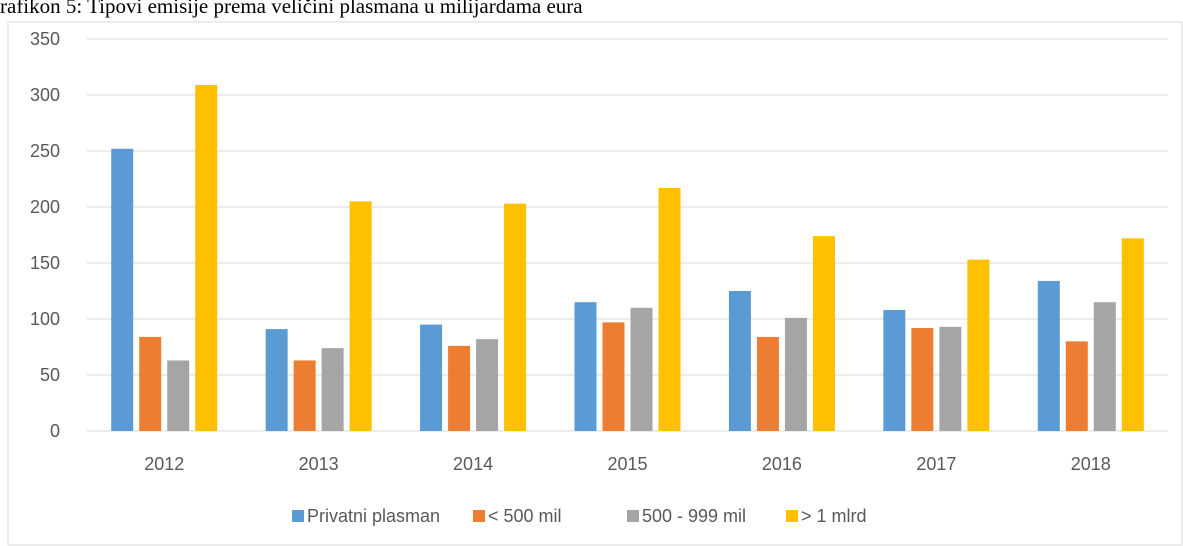 Image resolution: width=1183 pixels, height=546 pixels. What do you see at coordinates (55, 431) in the screenshot?
I see `y-tick-label: 0` at bounding box center [55, 431].